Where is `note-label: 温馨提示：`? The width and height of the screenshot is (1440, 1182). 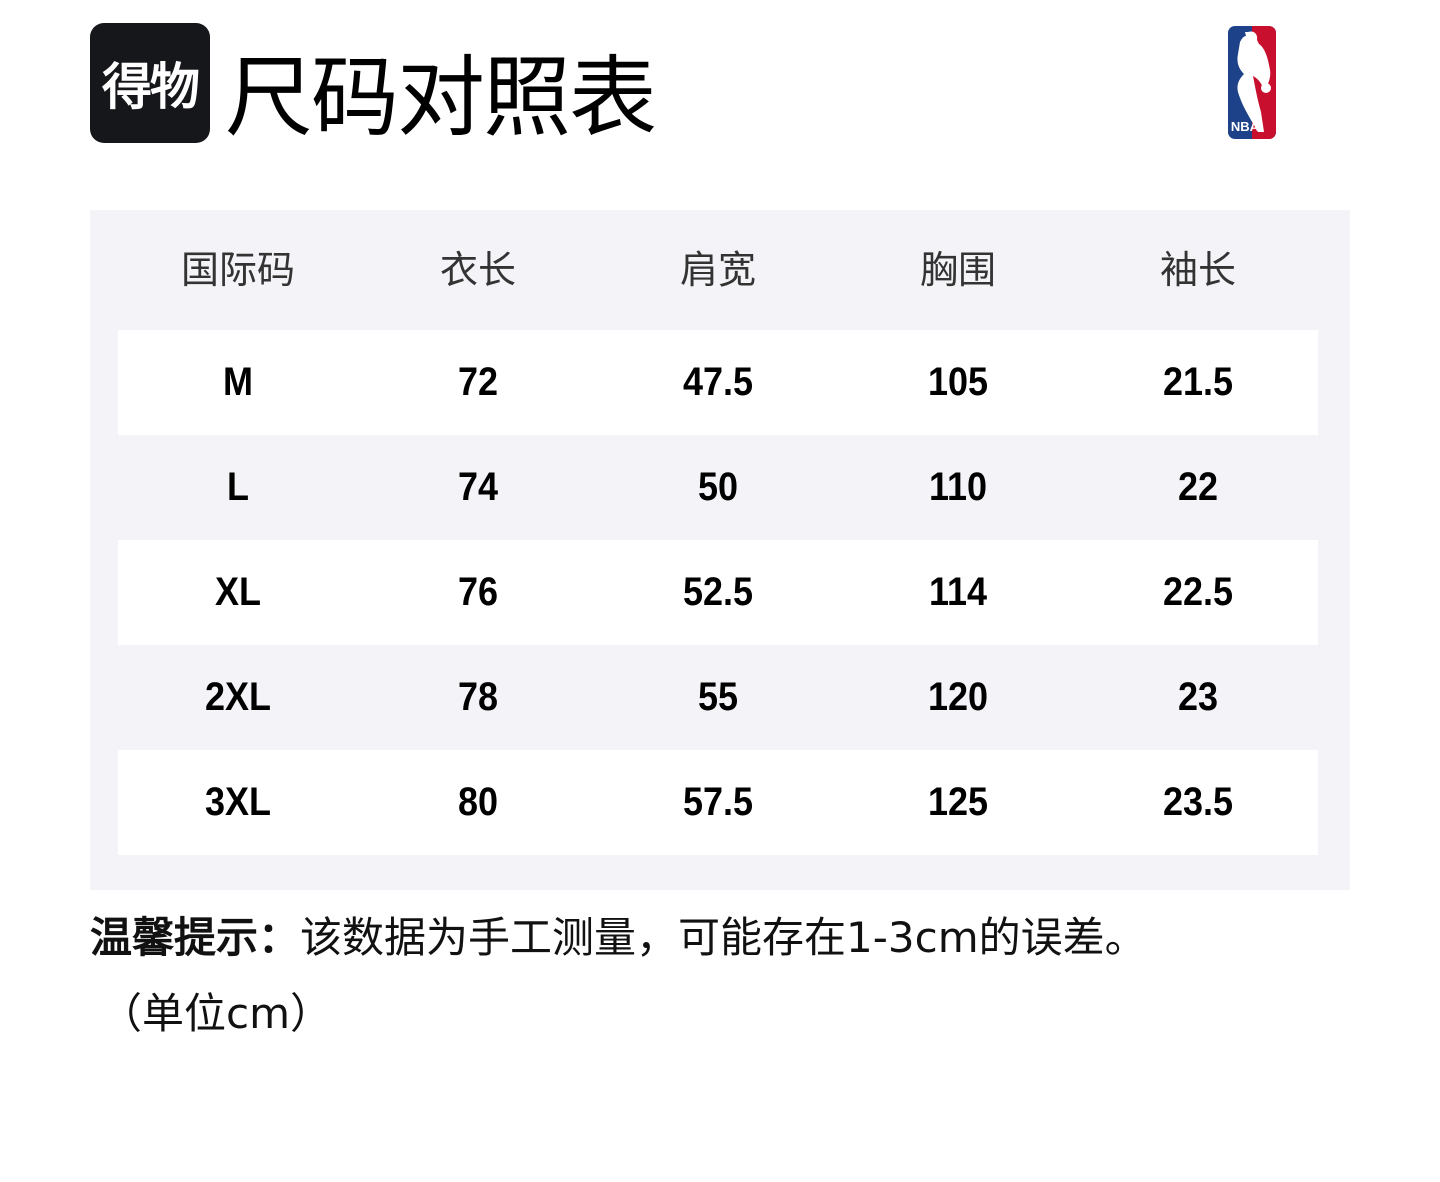
note-label: 温馨提示： is located at coordinates (195, 937).